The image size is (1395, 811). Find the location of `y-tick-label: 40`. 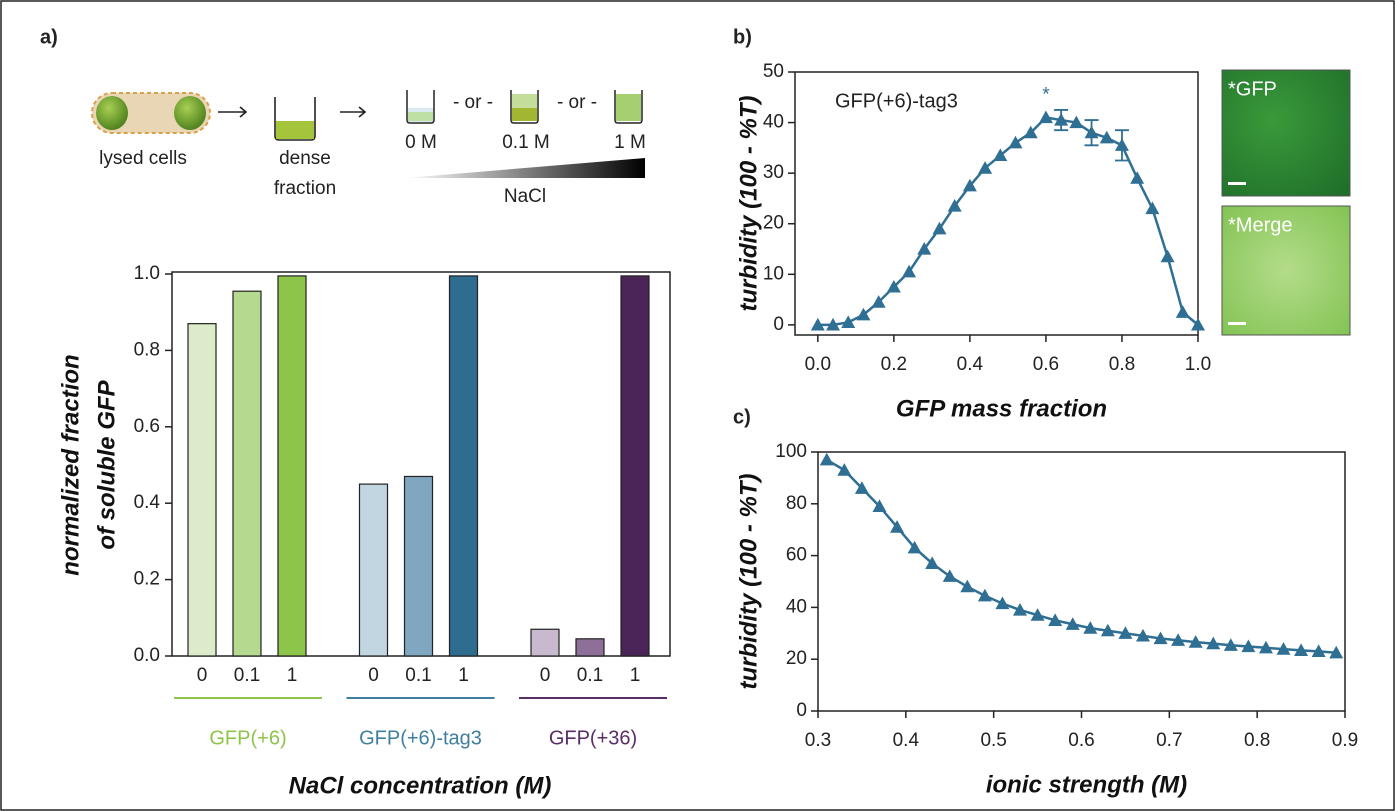

y-tick-label: 40 is located at coordinates (796, 606).